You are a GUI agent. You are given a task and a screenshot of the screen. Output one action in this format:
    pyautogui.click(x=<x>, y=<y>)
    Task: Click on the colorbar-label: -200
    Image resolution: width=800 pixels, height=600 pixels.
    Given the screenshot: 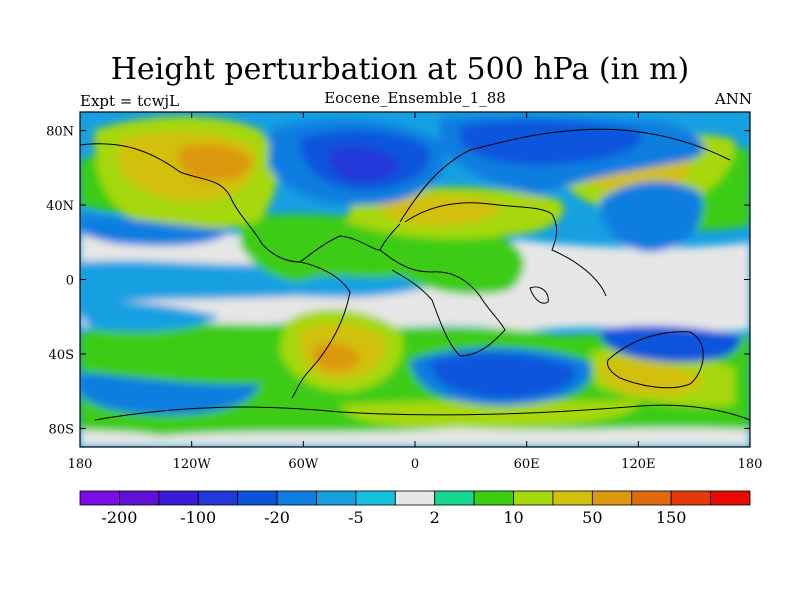 What is the action you would take?
    pyautogui.click(x=119, y=517)
    